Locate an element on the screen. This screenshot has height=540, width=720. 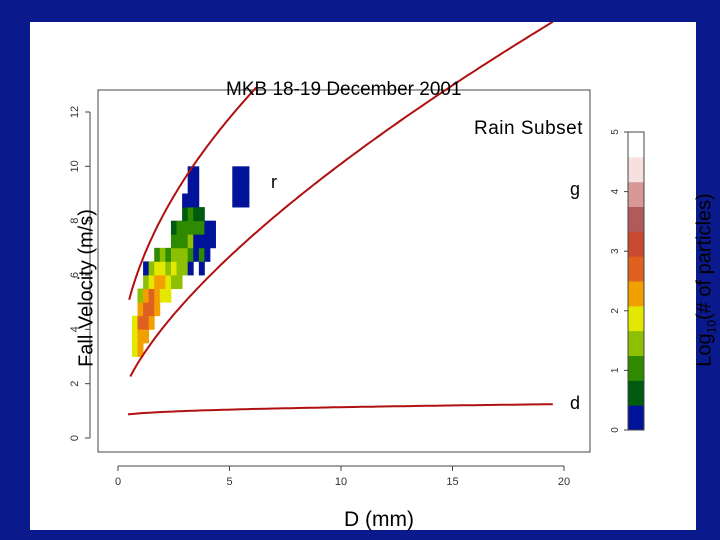
x-axis: 0 5 10 15 20 is located at coordinates (342, 476).